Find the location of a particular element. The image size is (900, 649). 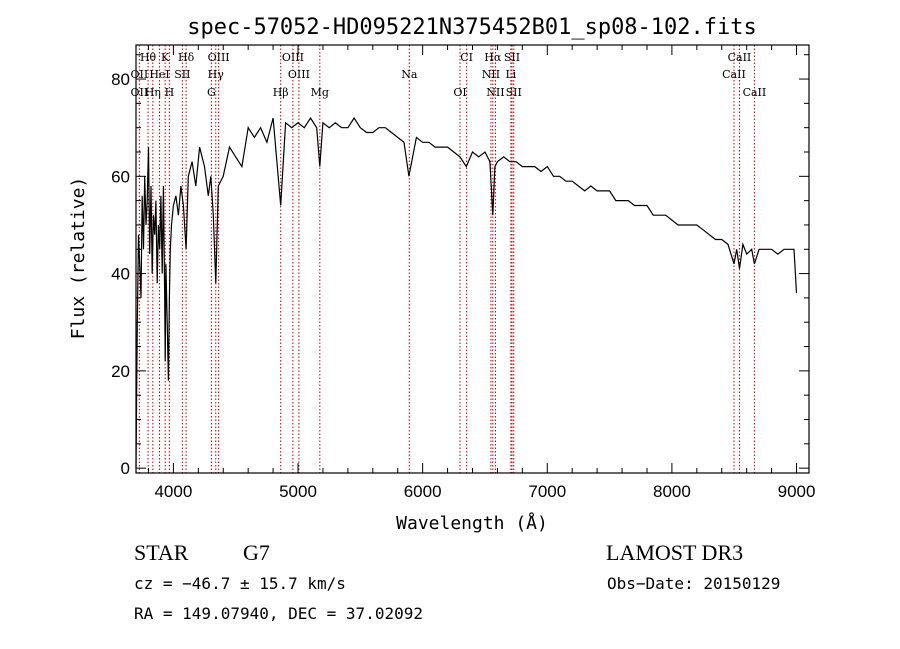

y-tick-label: 20 is located at coordinates (120, 371).